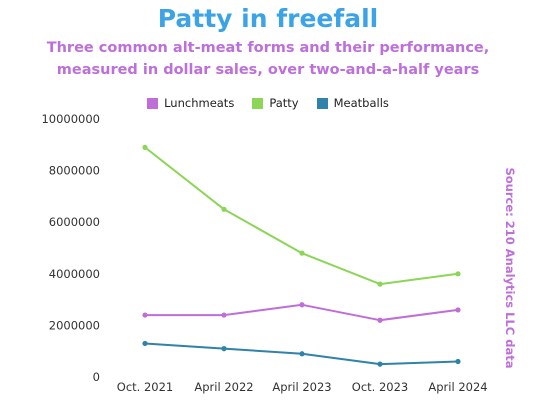  I want to click on y-tick-label-5: 0, so click(96, 377).